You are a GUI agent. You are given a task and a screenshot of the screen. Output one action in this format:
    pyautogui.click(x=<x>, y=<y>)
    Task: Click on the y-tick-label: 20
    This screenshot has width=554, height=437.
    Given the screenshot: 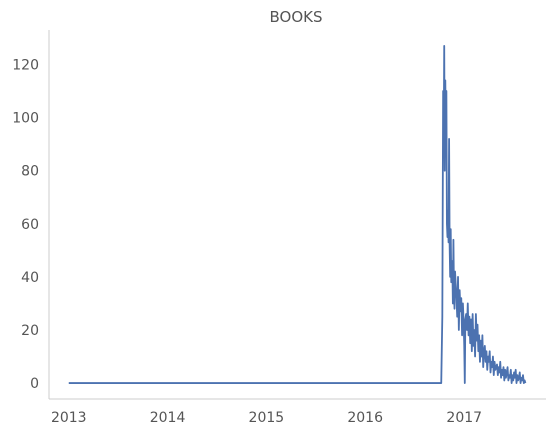 What is the action you would take?
    pyautogui.click(x=30, y=331)
    